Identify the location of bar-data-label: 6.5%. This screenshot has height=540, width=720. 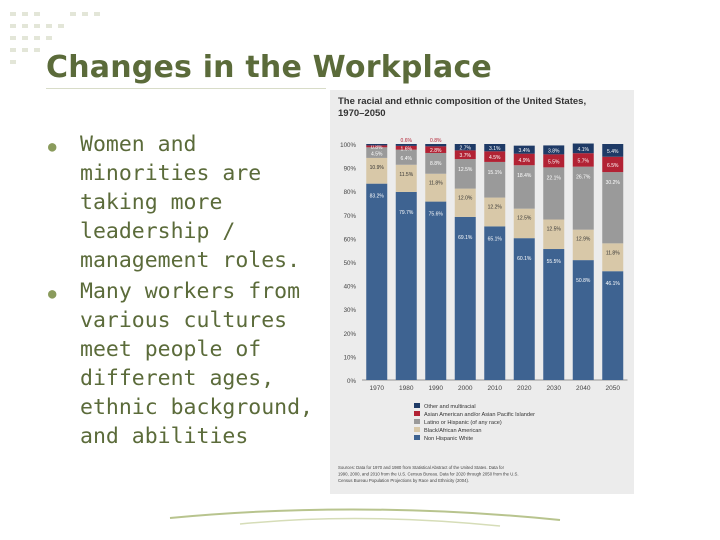
(613, 166).